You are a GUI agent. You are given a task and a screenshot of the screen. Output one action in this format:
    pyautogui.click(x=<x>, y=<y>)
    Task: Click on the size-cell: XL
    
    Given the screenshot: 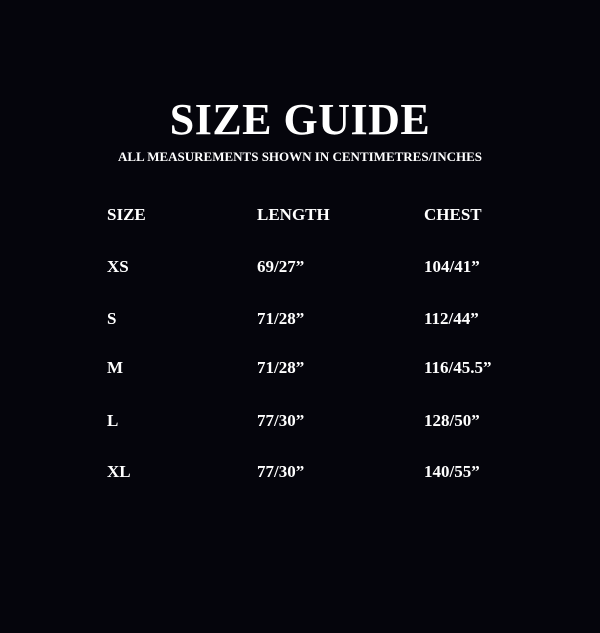 What is the action you would take?
    pyautogui.click(x=119, y=471)
    